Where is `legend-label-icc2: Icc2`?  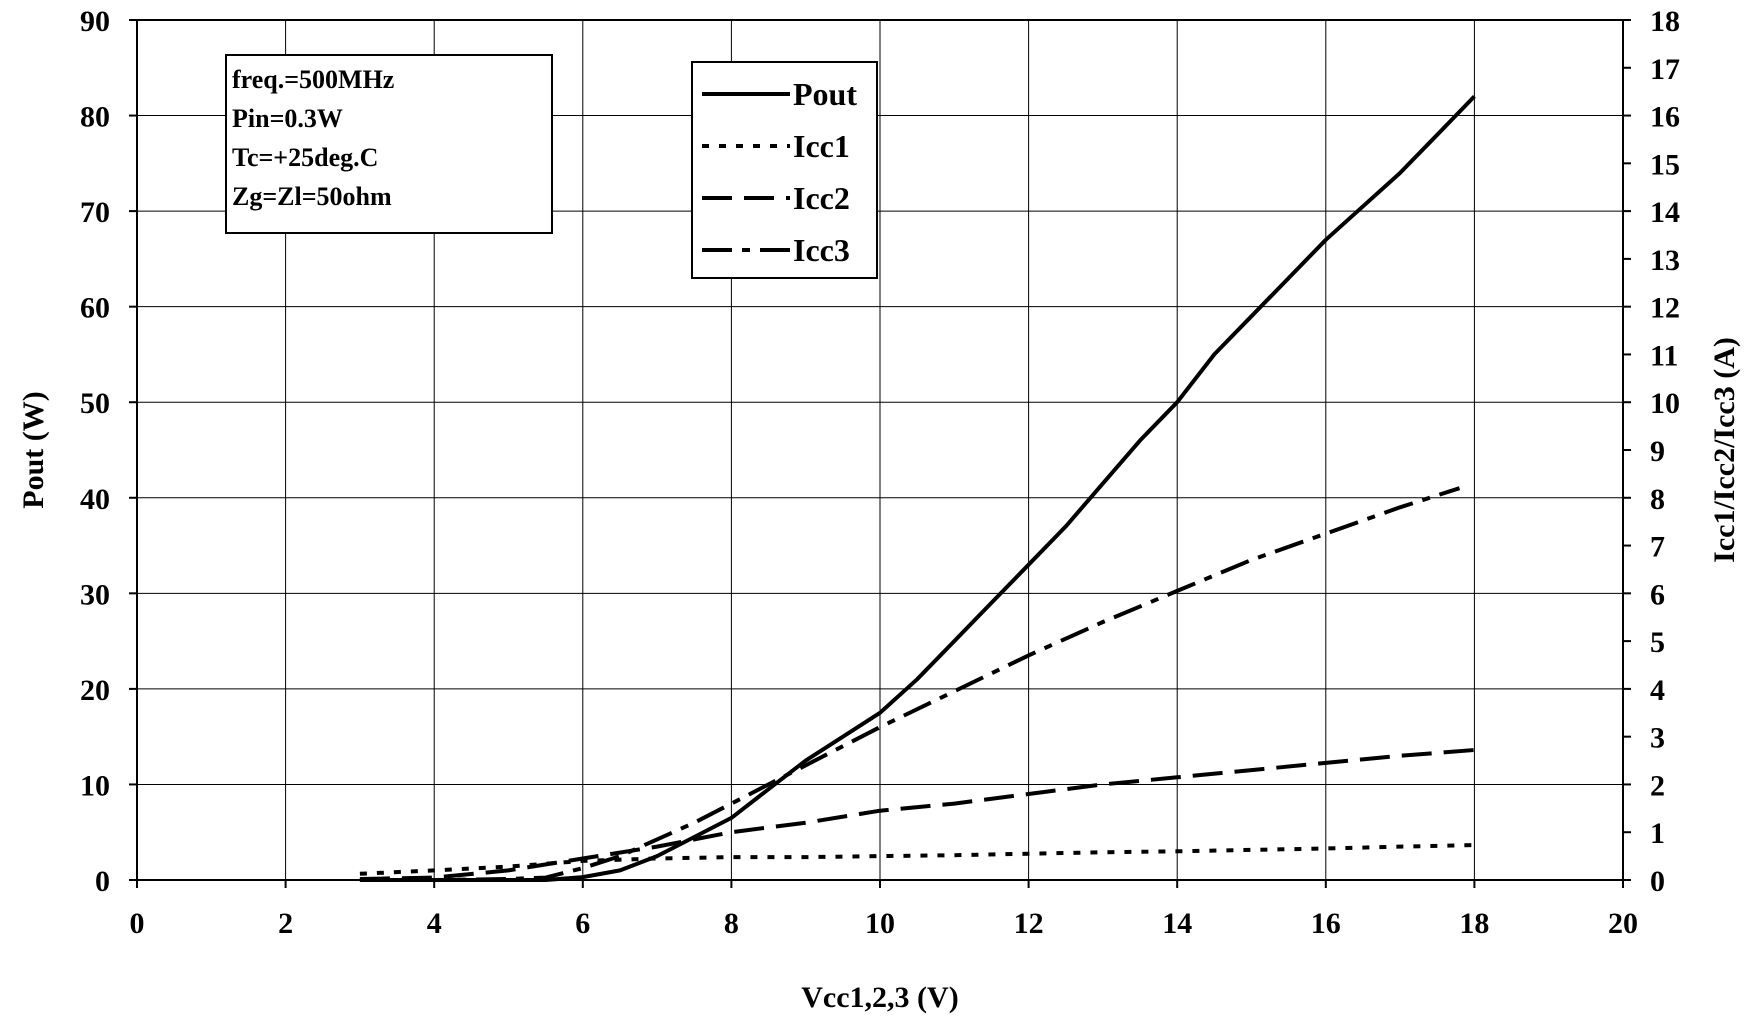
legend-label-icc2: Icc2 is located at coordinates (821, 198).